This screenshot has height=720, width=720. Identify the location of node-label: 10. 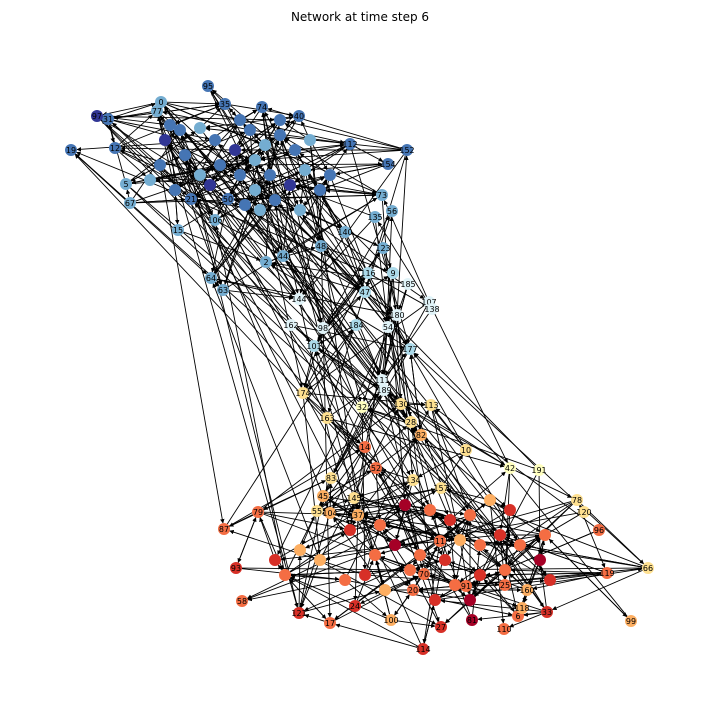
(466, 450).